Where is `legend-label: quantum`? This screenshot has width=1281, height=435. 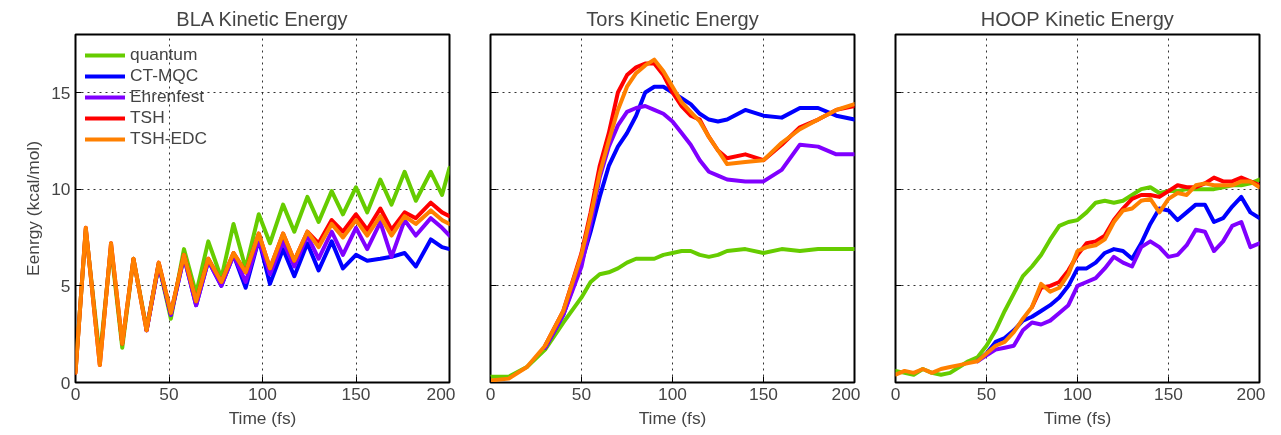 legend-label: quantum is located at coordinates (164, 54).